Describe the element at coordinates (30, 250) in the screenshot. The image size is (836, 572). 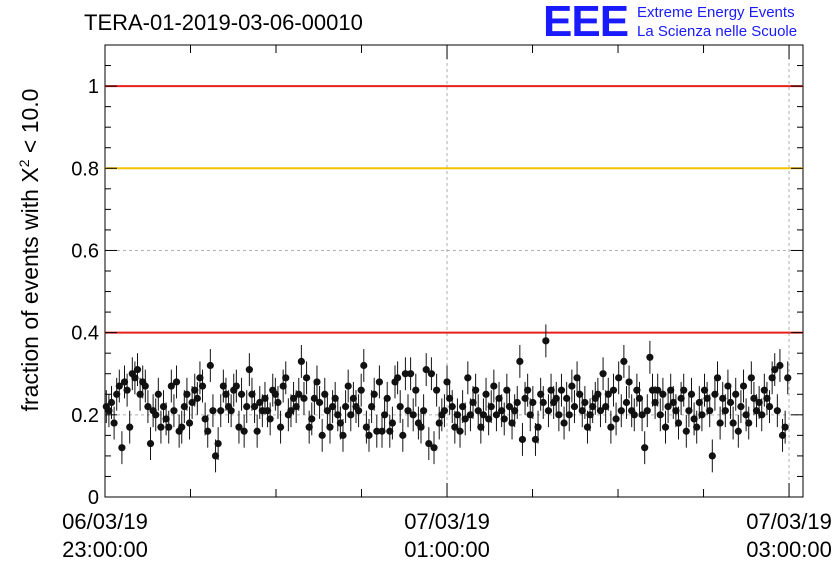
I see `y-axis-label: fraction of events with X2 < 10.0` at that location.